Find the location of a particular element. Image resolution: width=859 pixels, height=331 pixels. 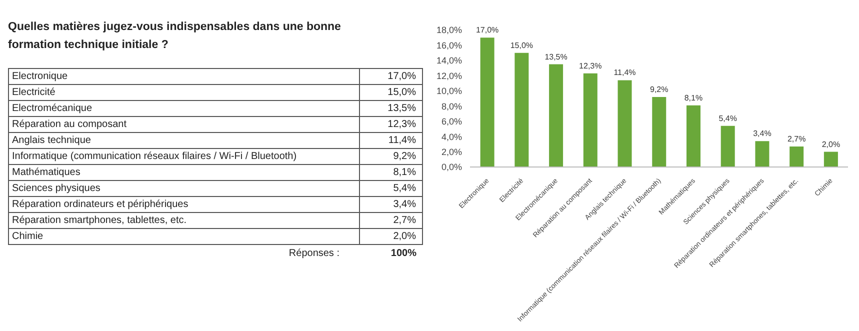

text: 9,2% is located at coordinates (404, 156).